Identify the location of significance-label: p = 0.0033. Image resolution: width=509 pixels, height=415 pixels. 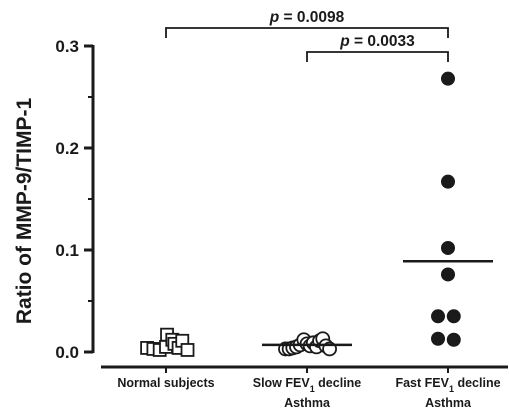
(377, 41).